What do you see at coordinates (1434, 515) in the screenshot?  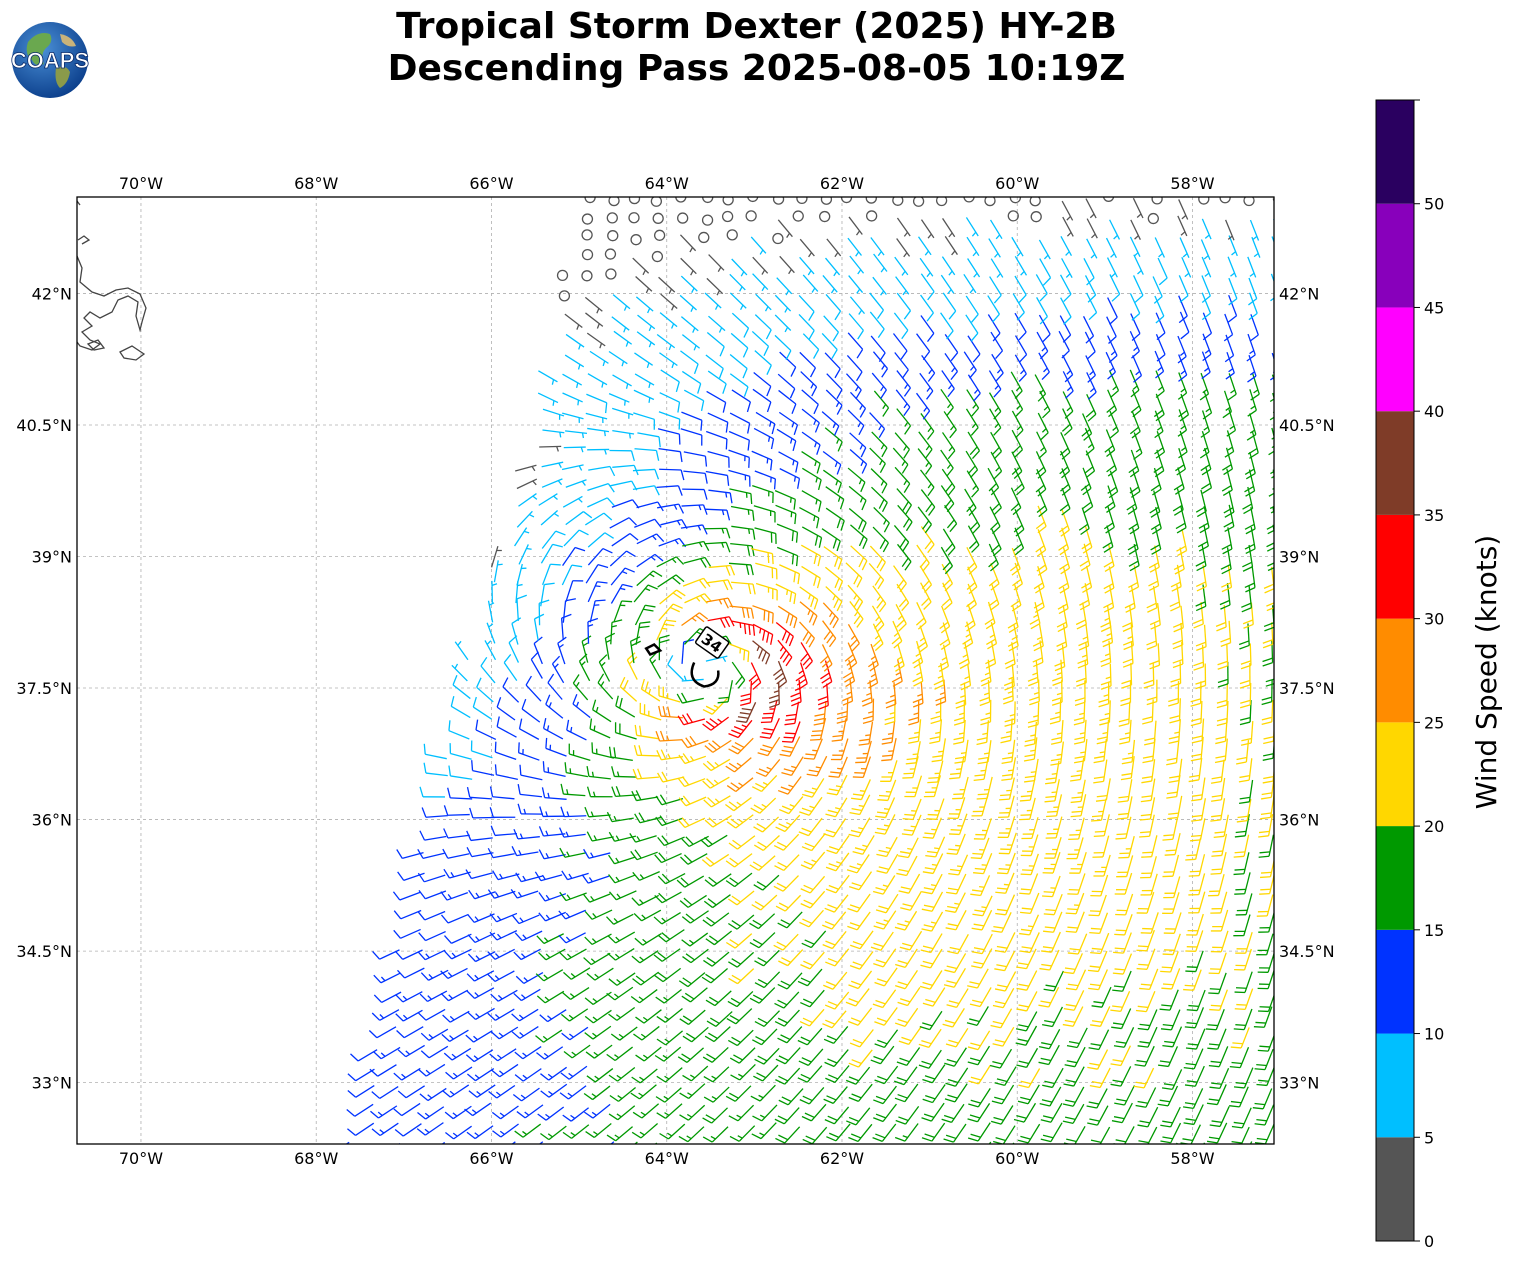 I see `colorbar-tick-label: 35` at bounding box center [1434, 515].